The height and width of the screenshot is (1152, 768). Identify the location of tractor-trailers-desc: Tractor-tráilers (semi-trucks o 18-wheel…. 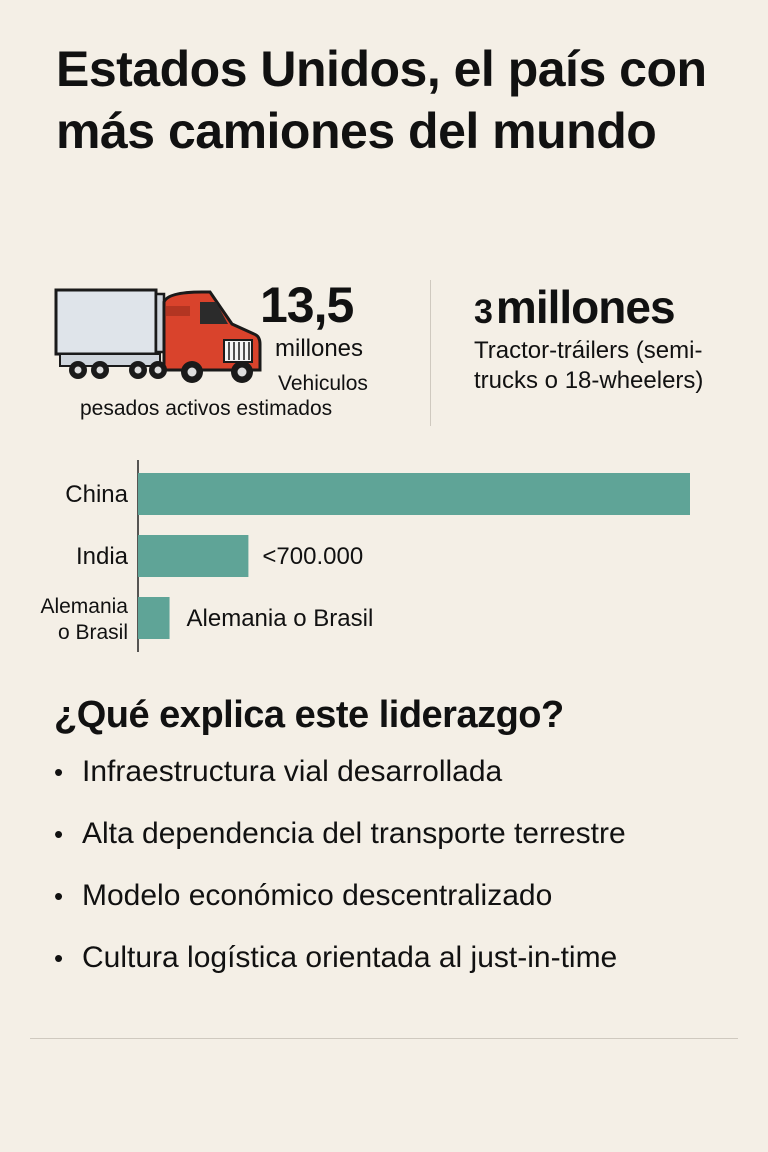
(589, 365).